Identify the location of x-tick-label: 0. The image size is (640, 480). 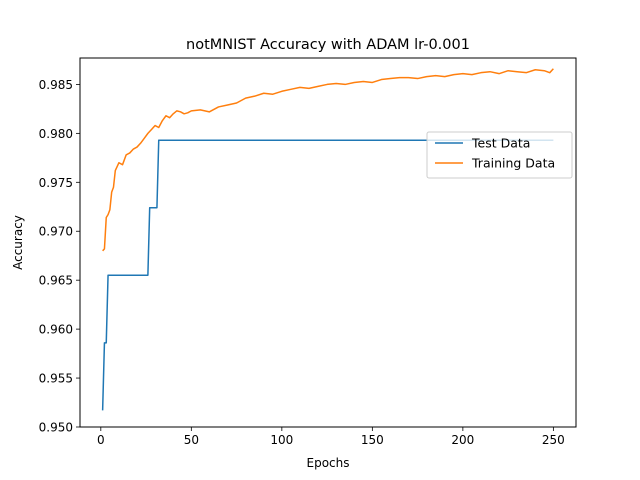
(101, 440).